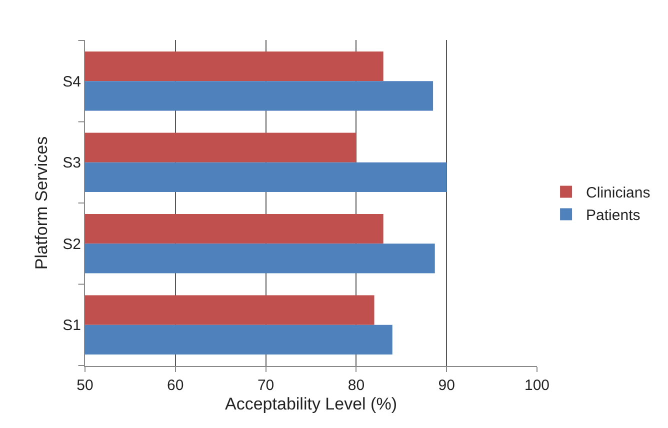 This screenshot has height=428, width=668. What do you see at coordinates (71, 81) in the screenshot?
I see `y-tick-label: S4` at bounding box center [71, 81].